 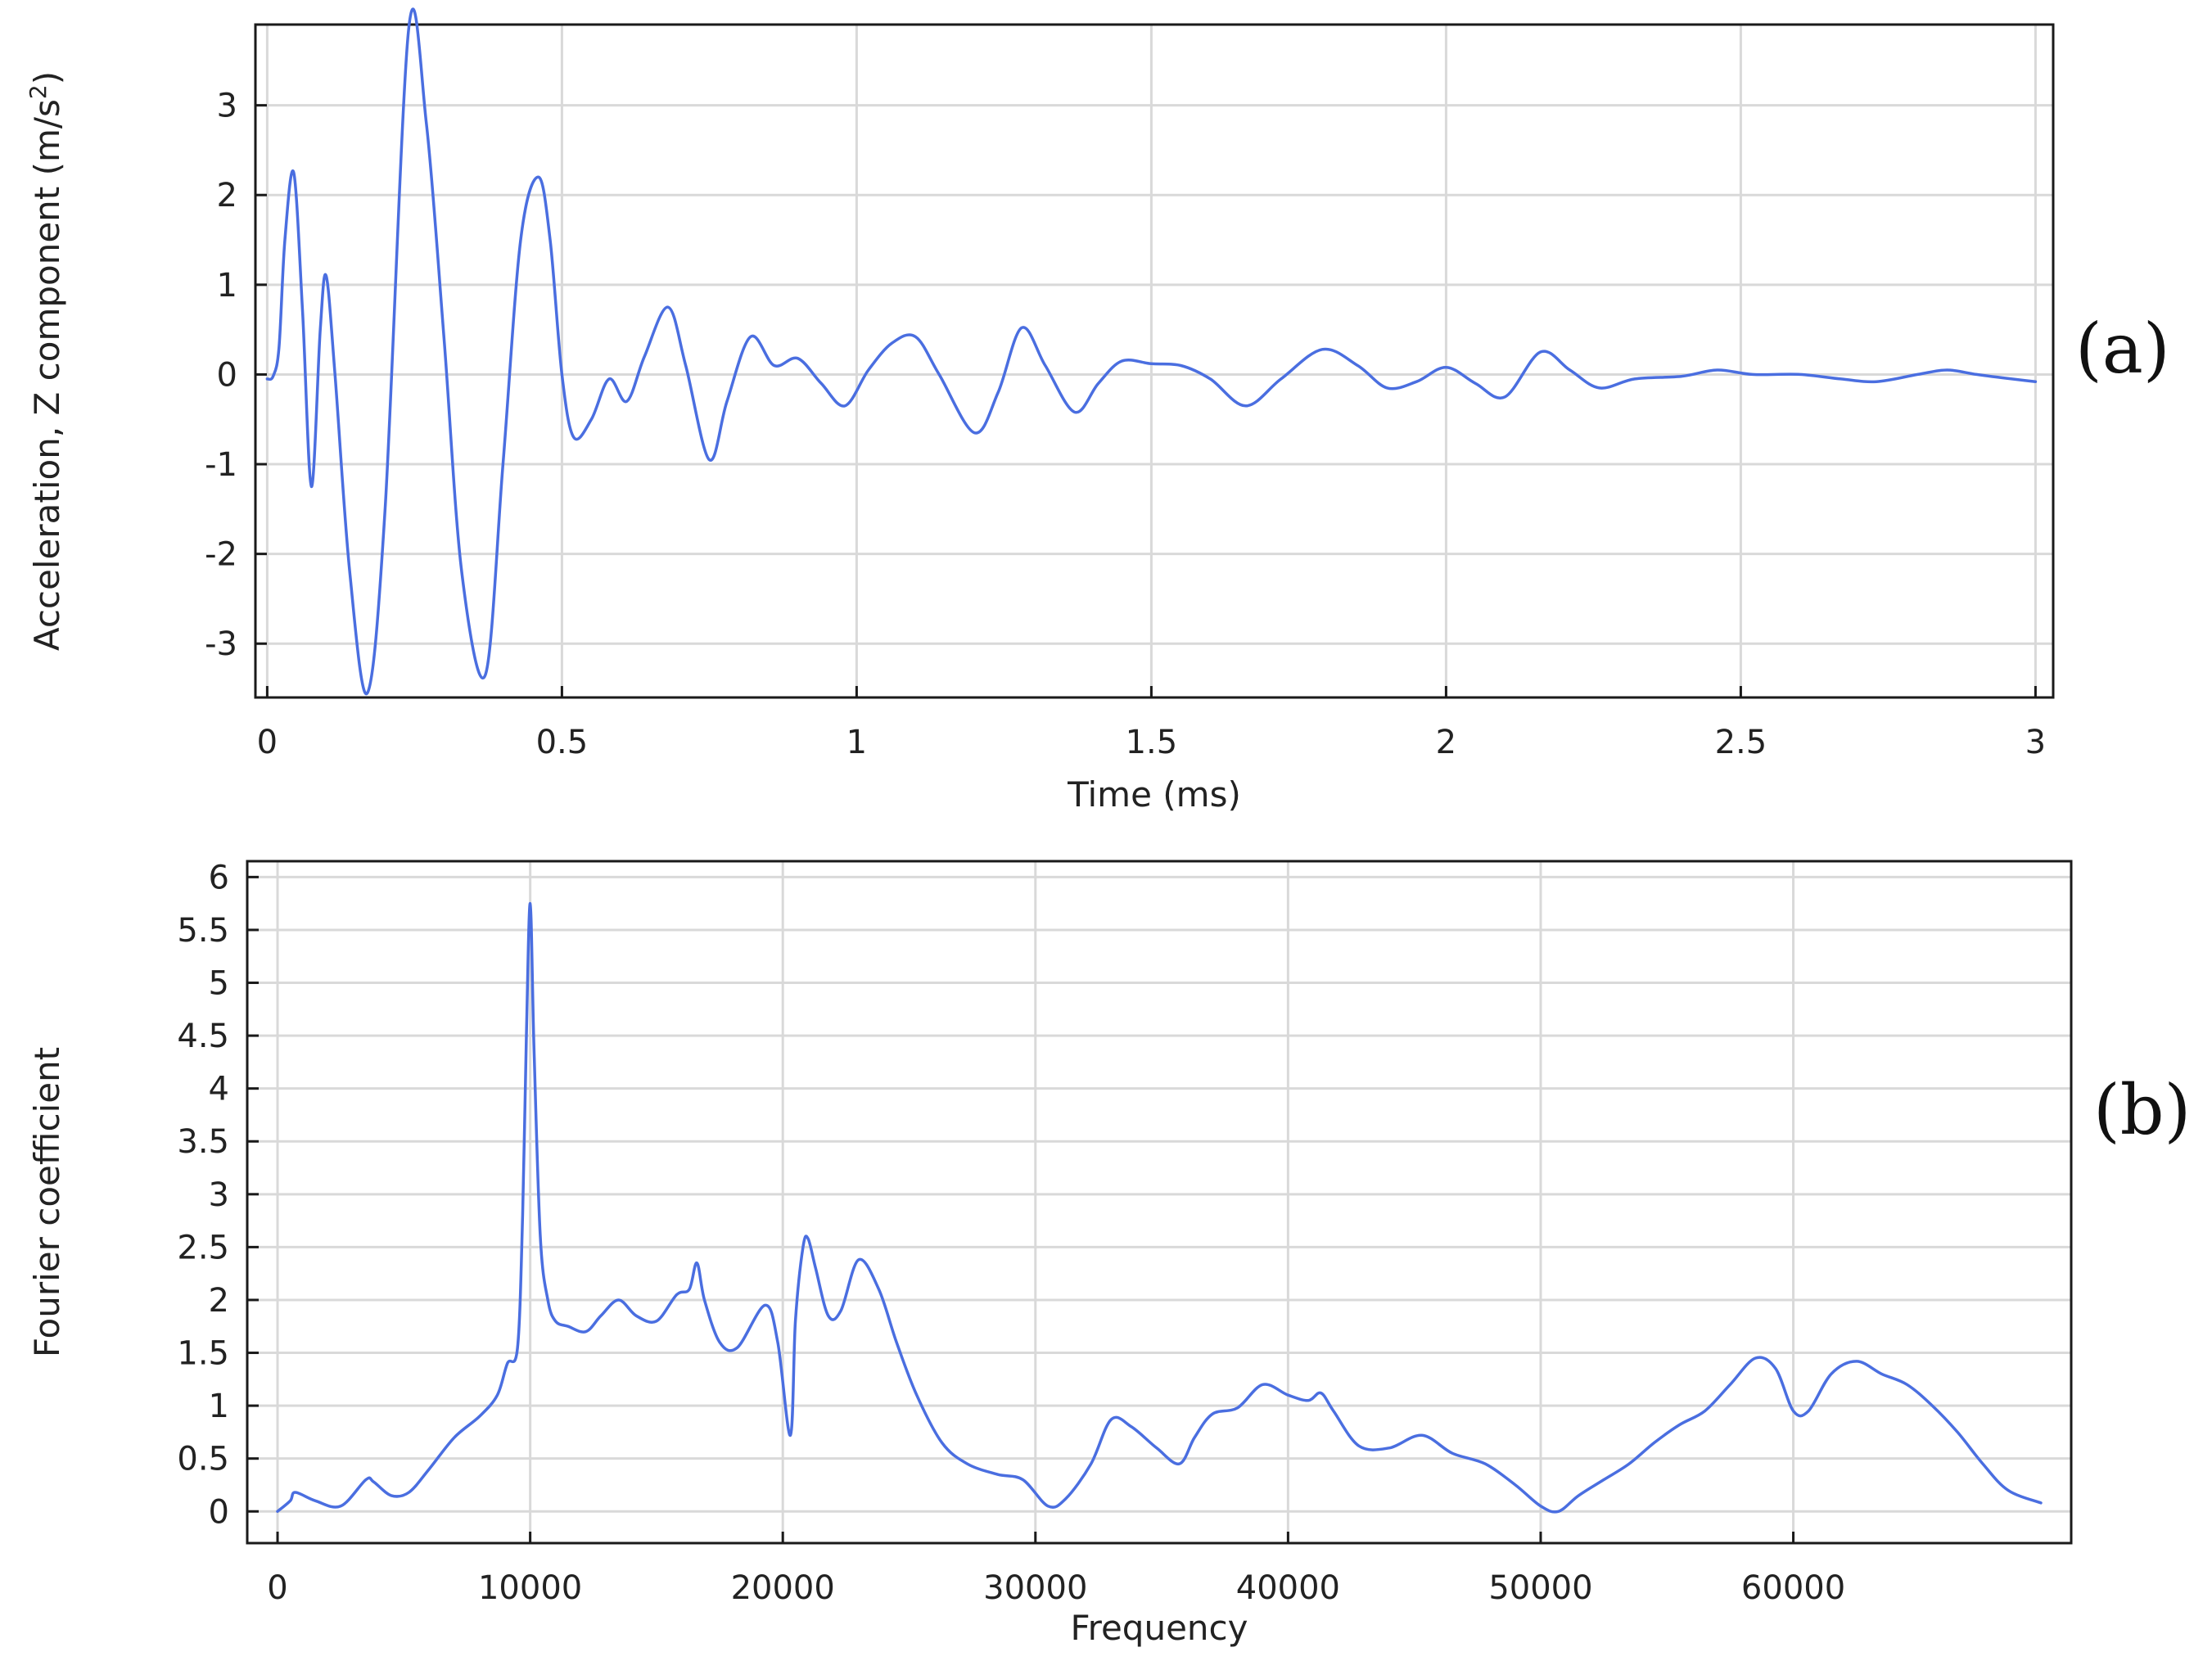 I want to click on y-tick-label-b: 4, so click(x=219, y=1089).